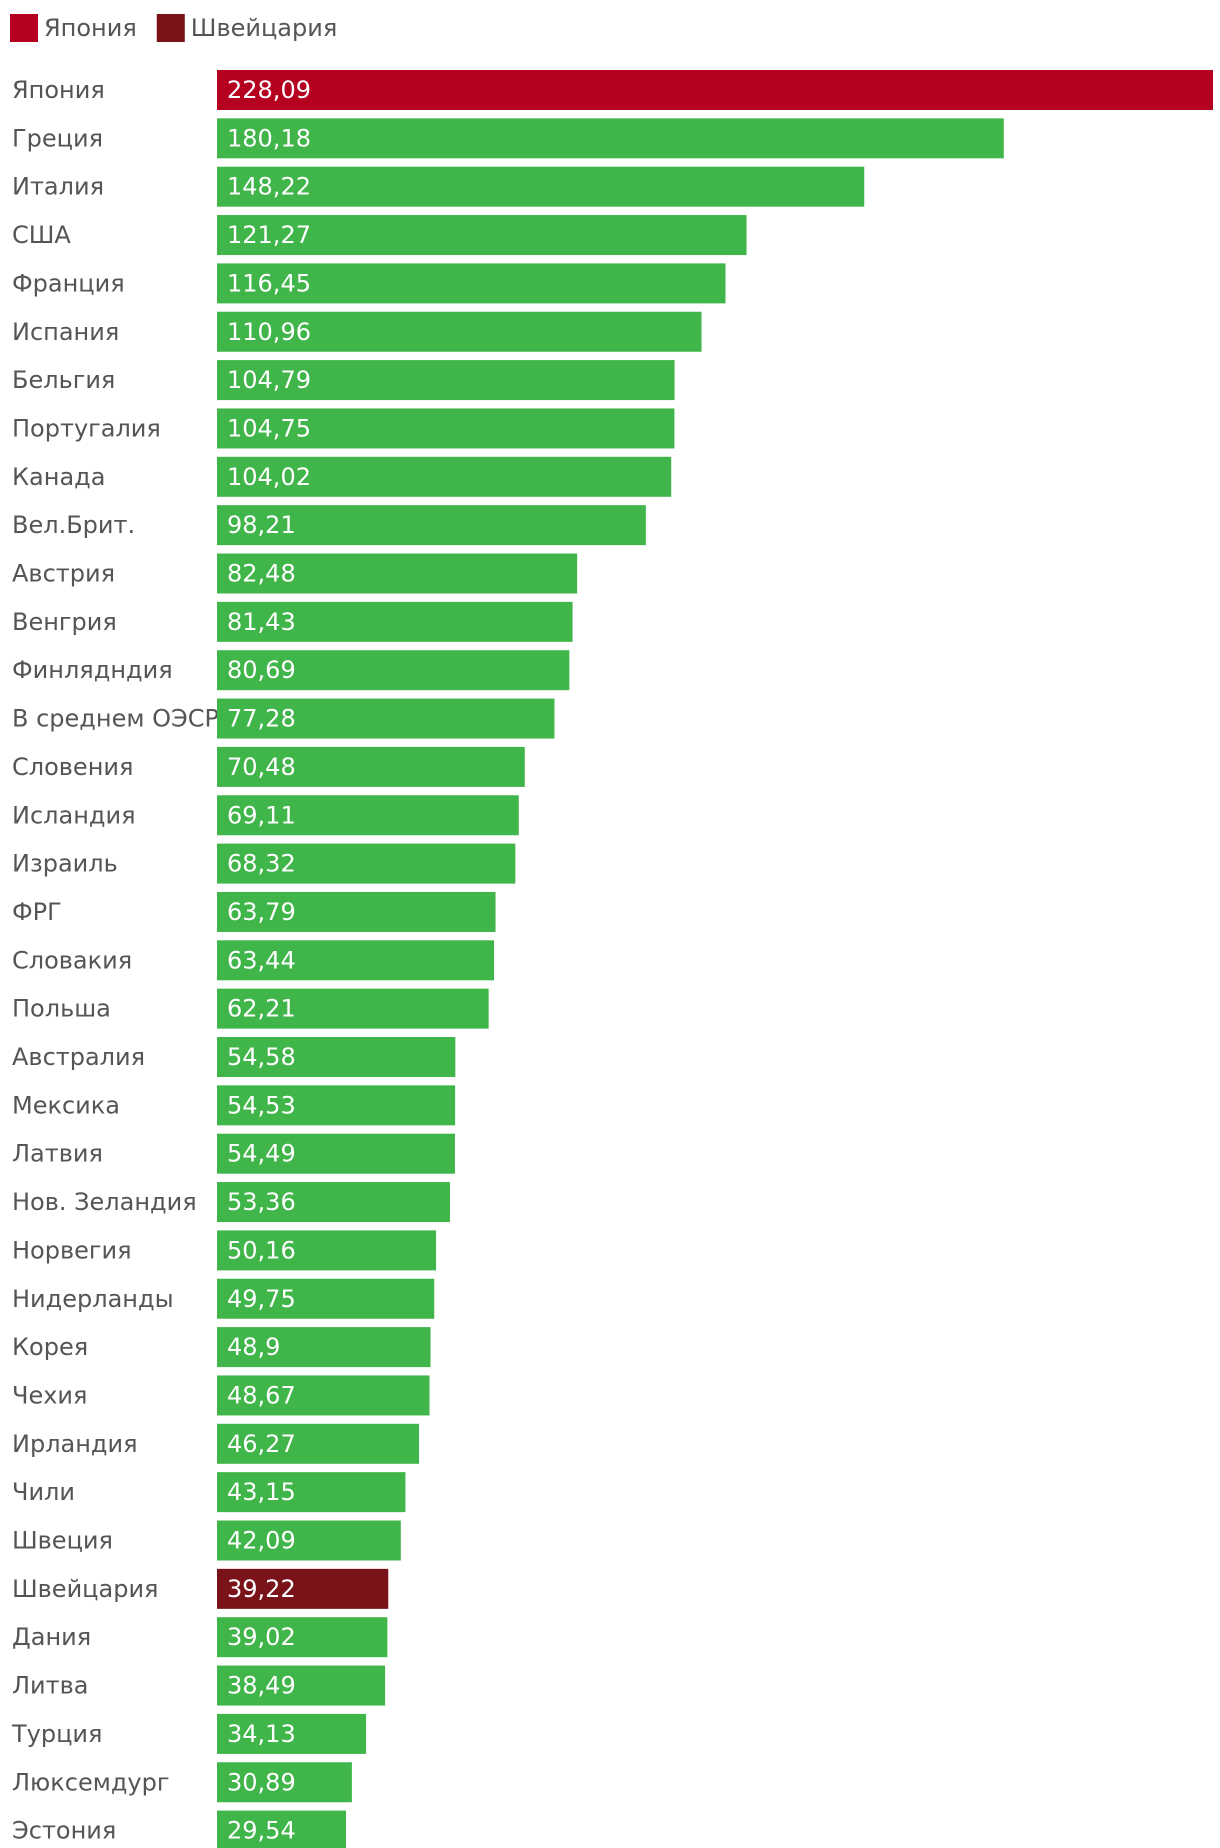  What do you see at coordinates (303, 1588) in the screenshot?
I see `bar-швейцария` at bounding box center [303, 1588].